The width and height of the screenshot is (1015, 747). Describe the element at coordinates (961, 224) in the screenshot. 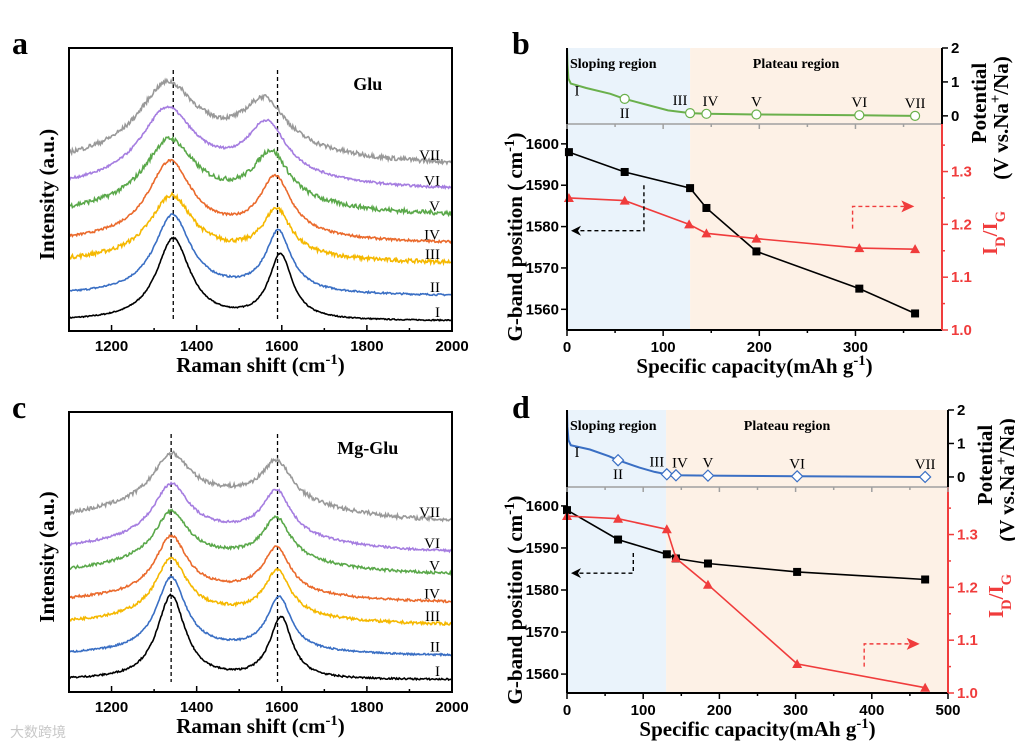

I see `right-tick-label: 1.2` at that location.